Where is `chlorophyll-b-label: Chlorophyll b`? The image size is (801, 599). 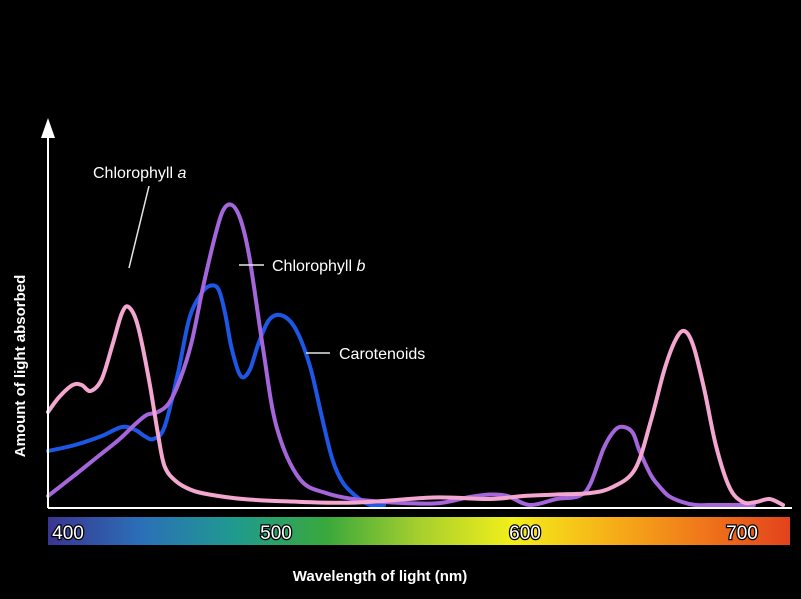
chlorophyll-b-label: Chlorophyll b is located at coordinates (318, 266).